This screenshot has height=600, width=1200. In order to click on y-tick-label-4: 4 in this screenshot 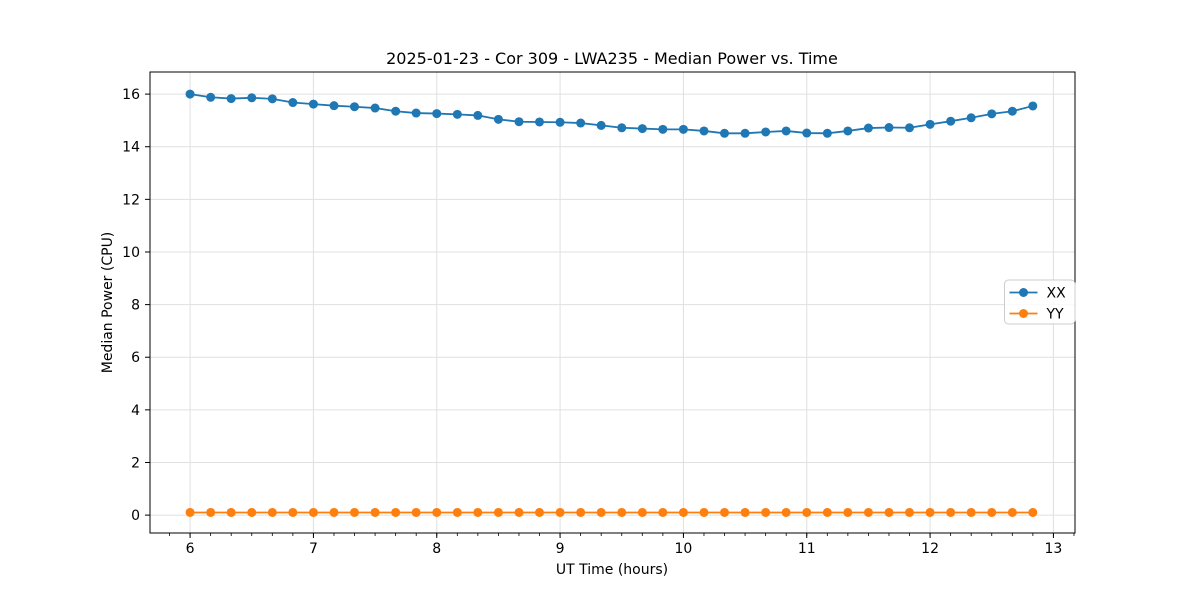, I will do `click(135, 411)`.